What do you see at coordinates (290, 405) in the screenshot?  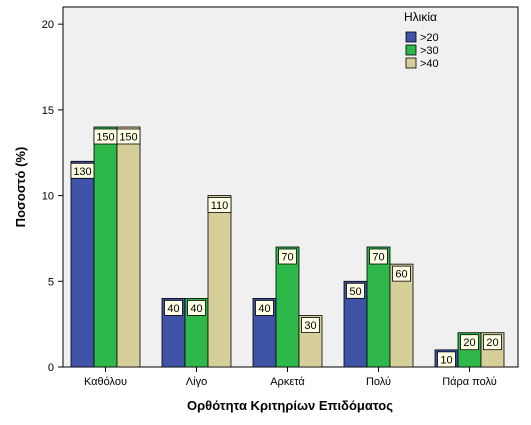 I see `x-axis-title: Ορθότητα Κριτηρίων Επιδόματος` at bounding box center [290, 405].